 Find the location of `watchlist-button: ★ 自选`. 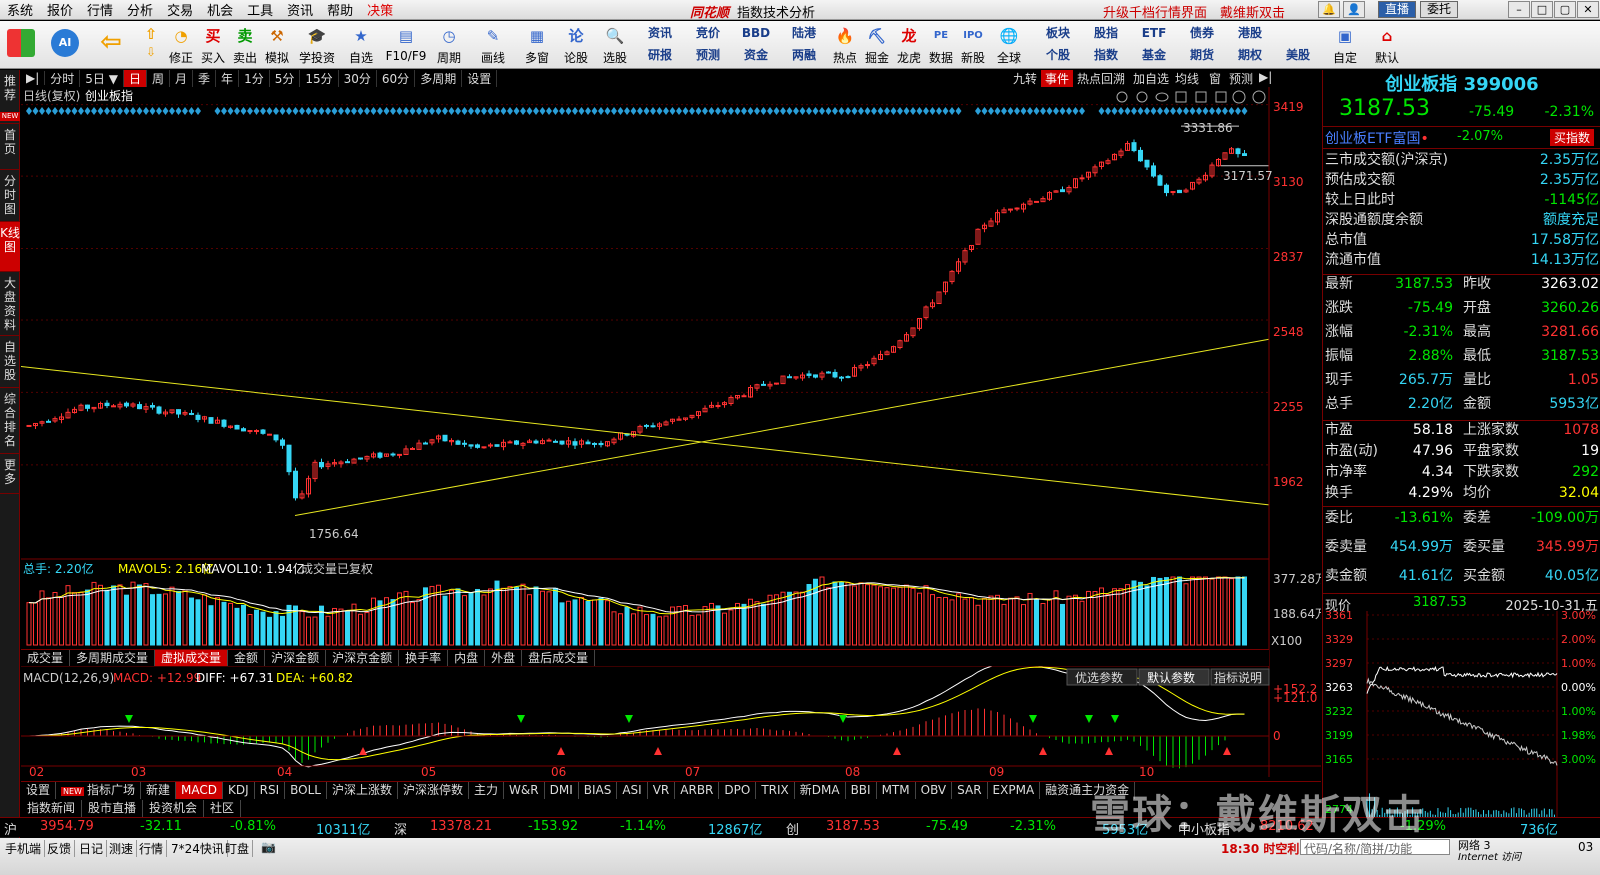

watchlist-button: ★ 自选 is located at coordinates (360, 46).